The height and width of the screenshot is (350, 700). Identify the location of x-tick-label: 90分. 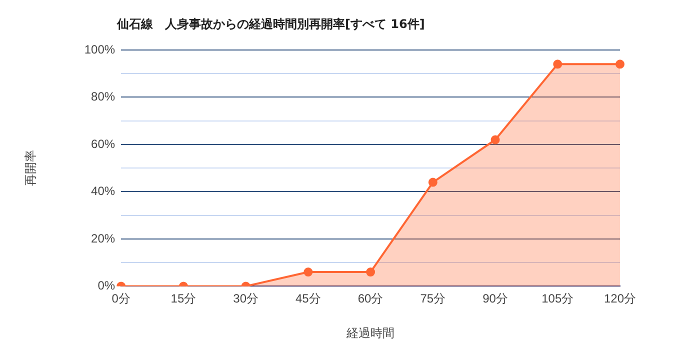
(495, 299).